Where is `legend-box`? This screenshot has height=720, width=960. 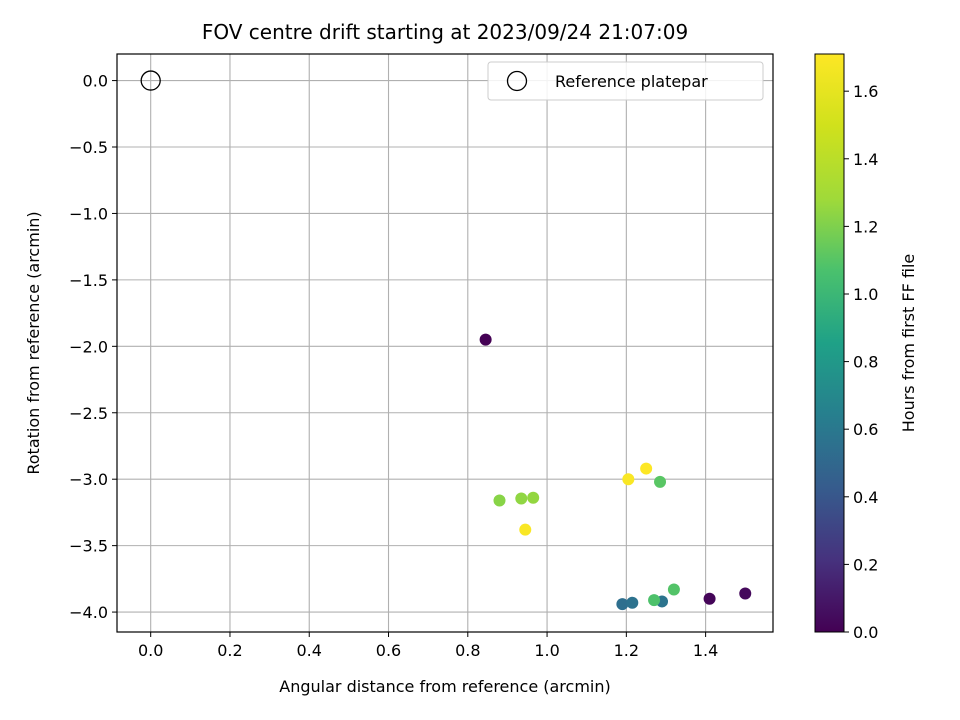 legend-box is located at coordinates (625, 81).